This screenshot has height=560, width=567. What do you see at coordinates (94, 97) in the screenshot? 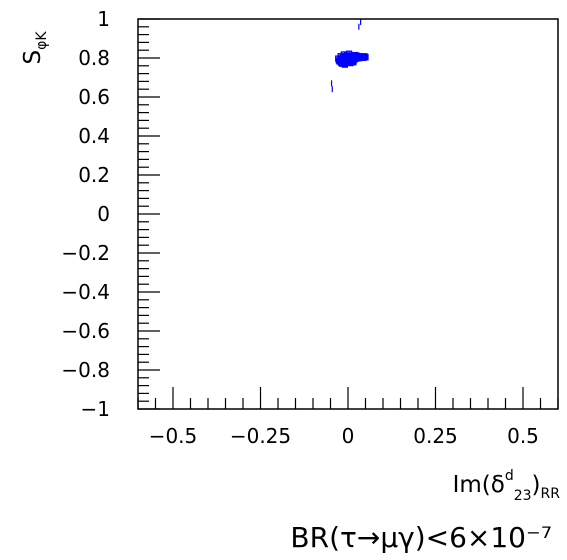
I see `y-tick-label: 0.6` at bounding box center [94, 97].